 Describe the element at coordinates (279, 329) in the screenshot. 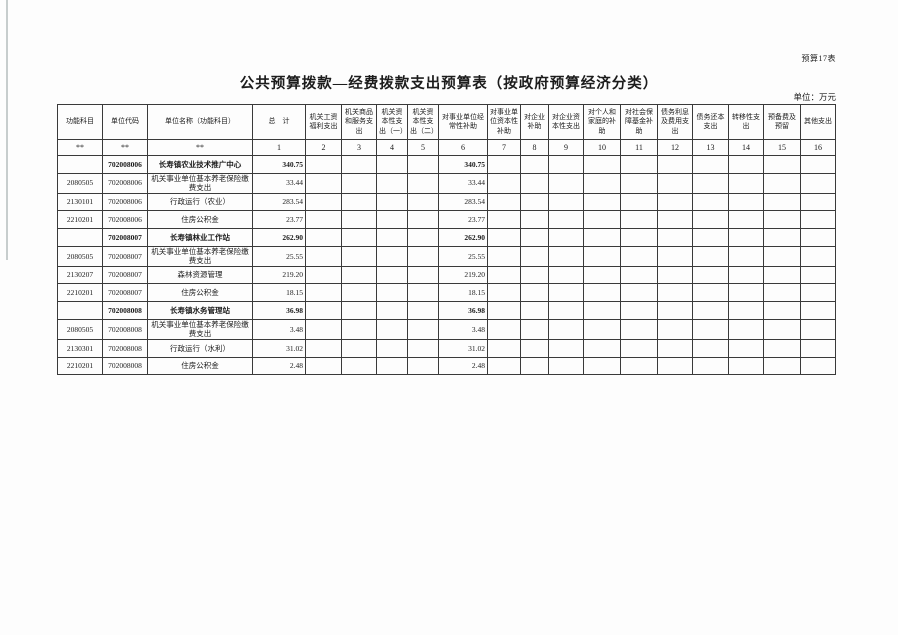

I see `amount-cell: 3.48` at that location.